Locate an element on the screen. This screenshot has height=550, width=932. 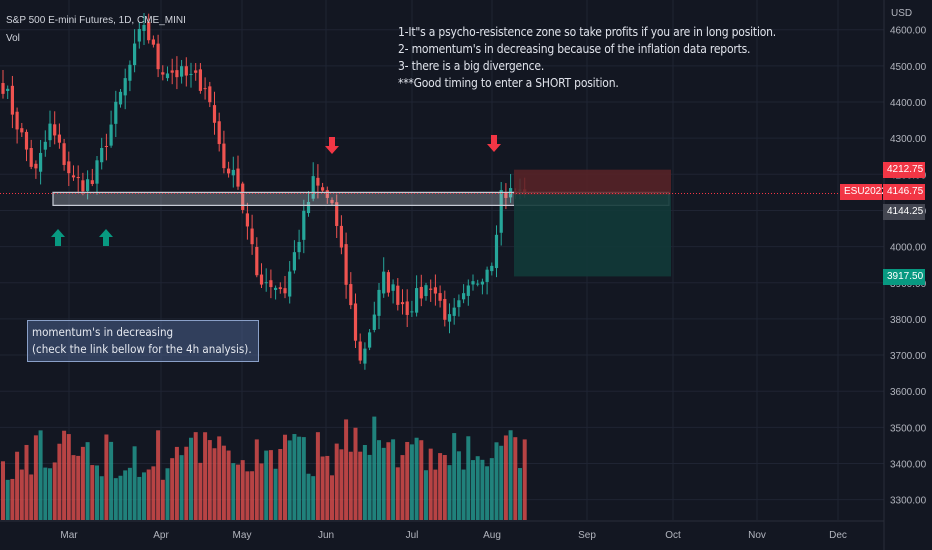
y-tick-label: 3500.00 is located at coordinates (908, 428).